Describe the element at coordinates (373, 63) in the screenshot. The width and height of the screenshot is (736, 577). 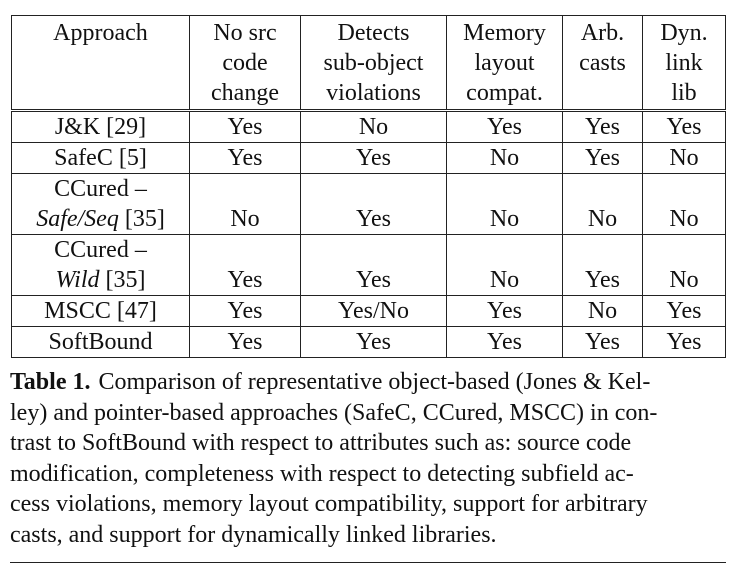
I see `header-detects-sub-object-violations: Detects sub-object violations` at that location.